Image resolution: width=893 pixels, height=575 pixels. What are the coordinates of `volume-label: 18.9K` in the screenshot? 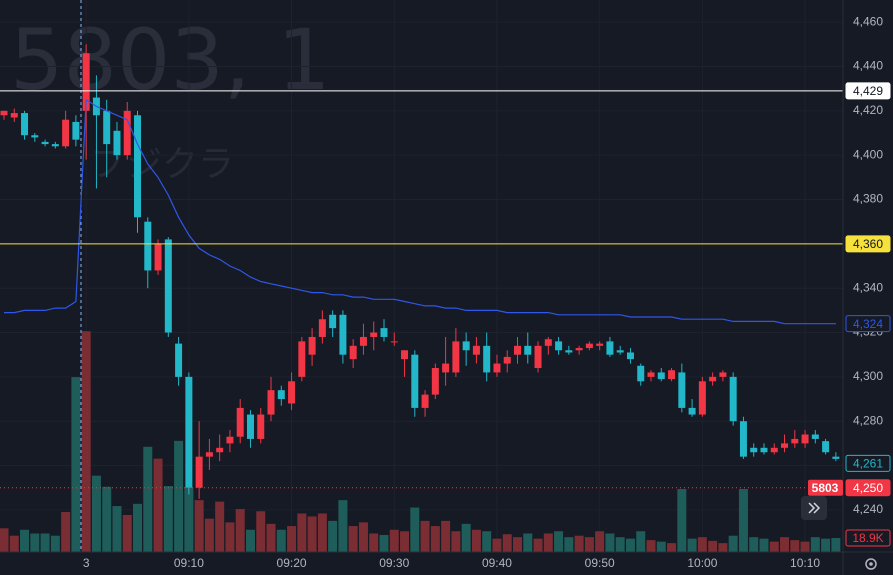 It's located at (867, 538).